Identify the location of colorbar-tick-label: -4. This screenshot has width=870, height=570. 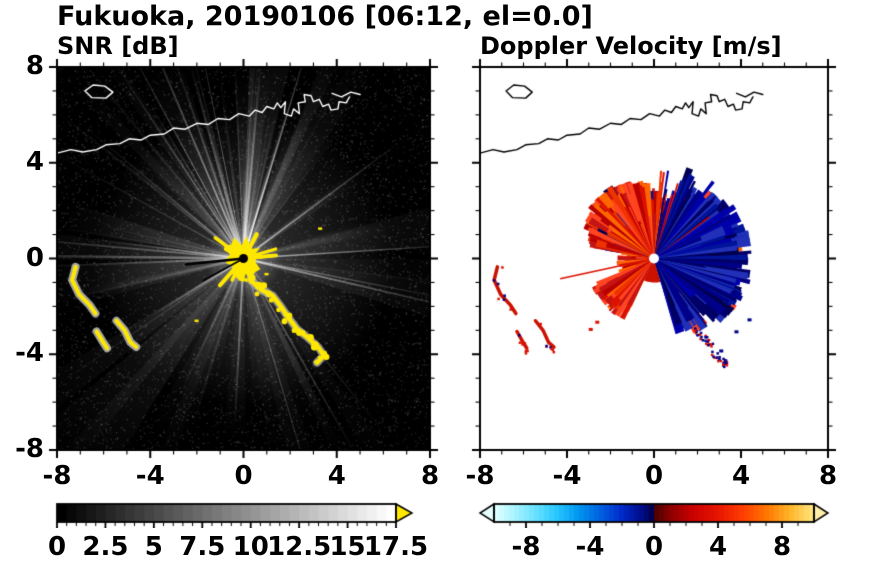
(590, 547).